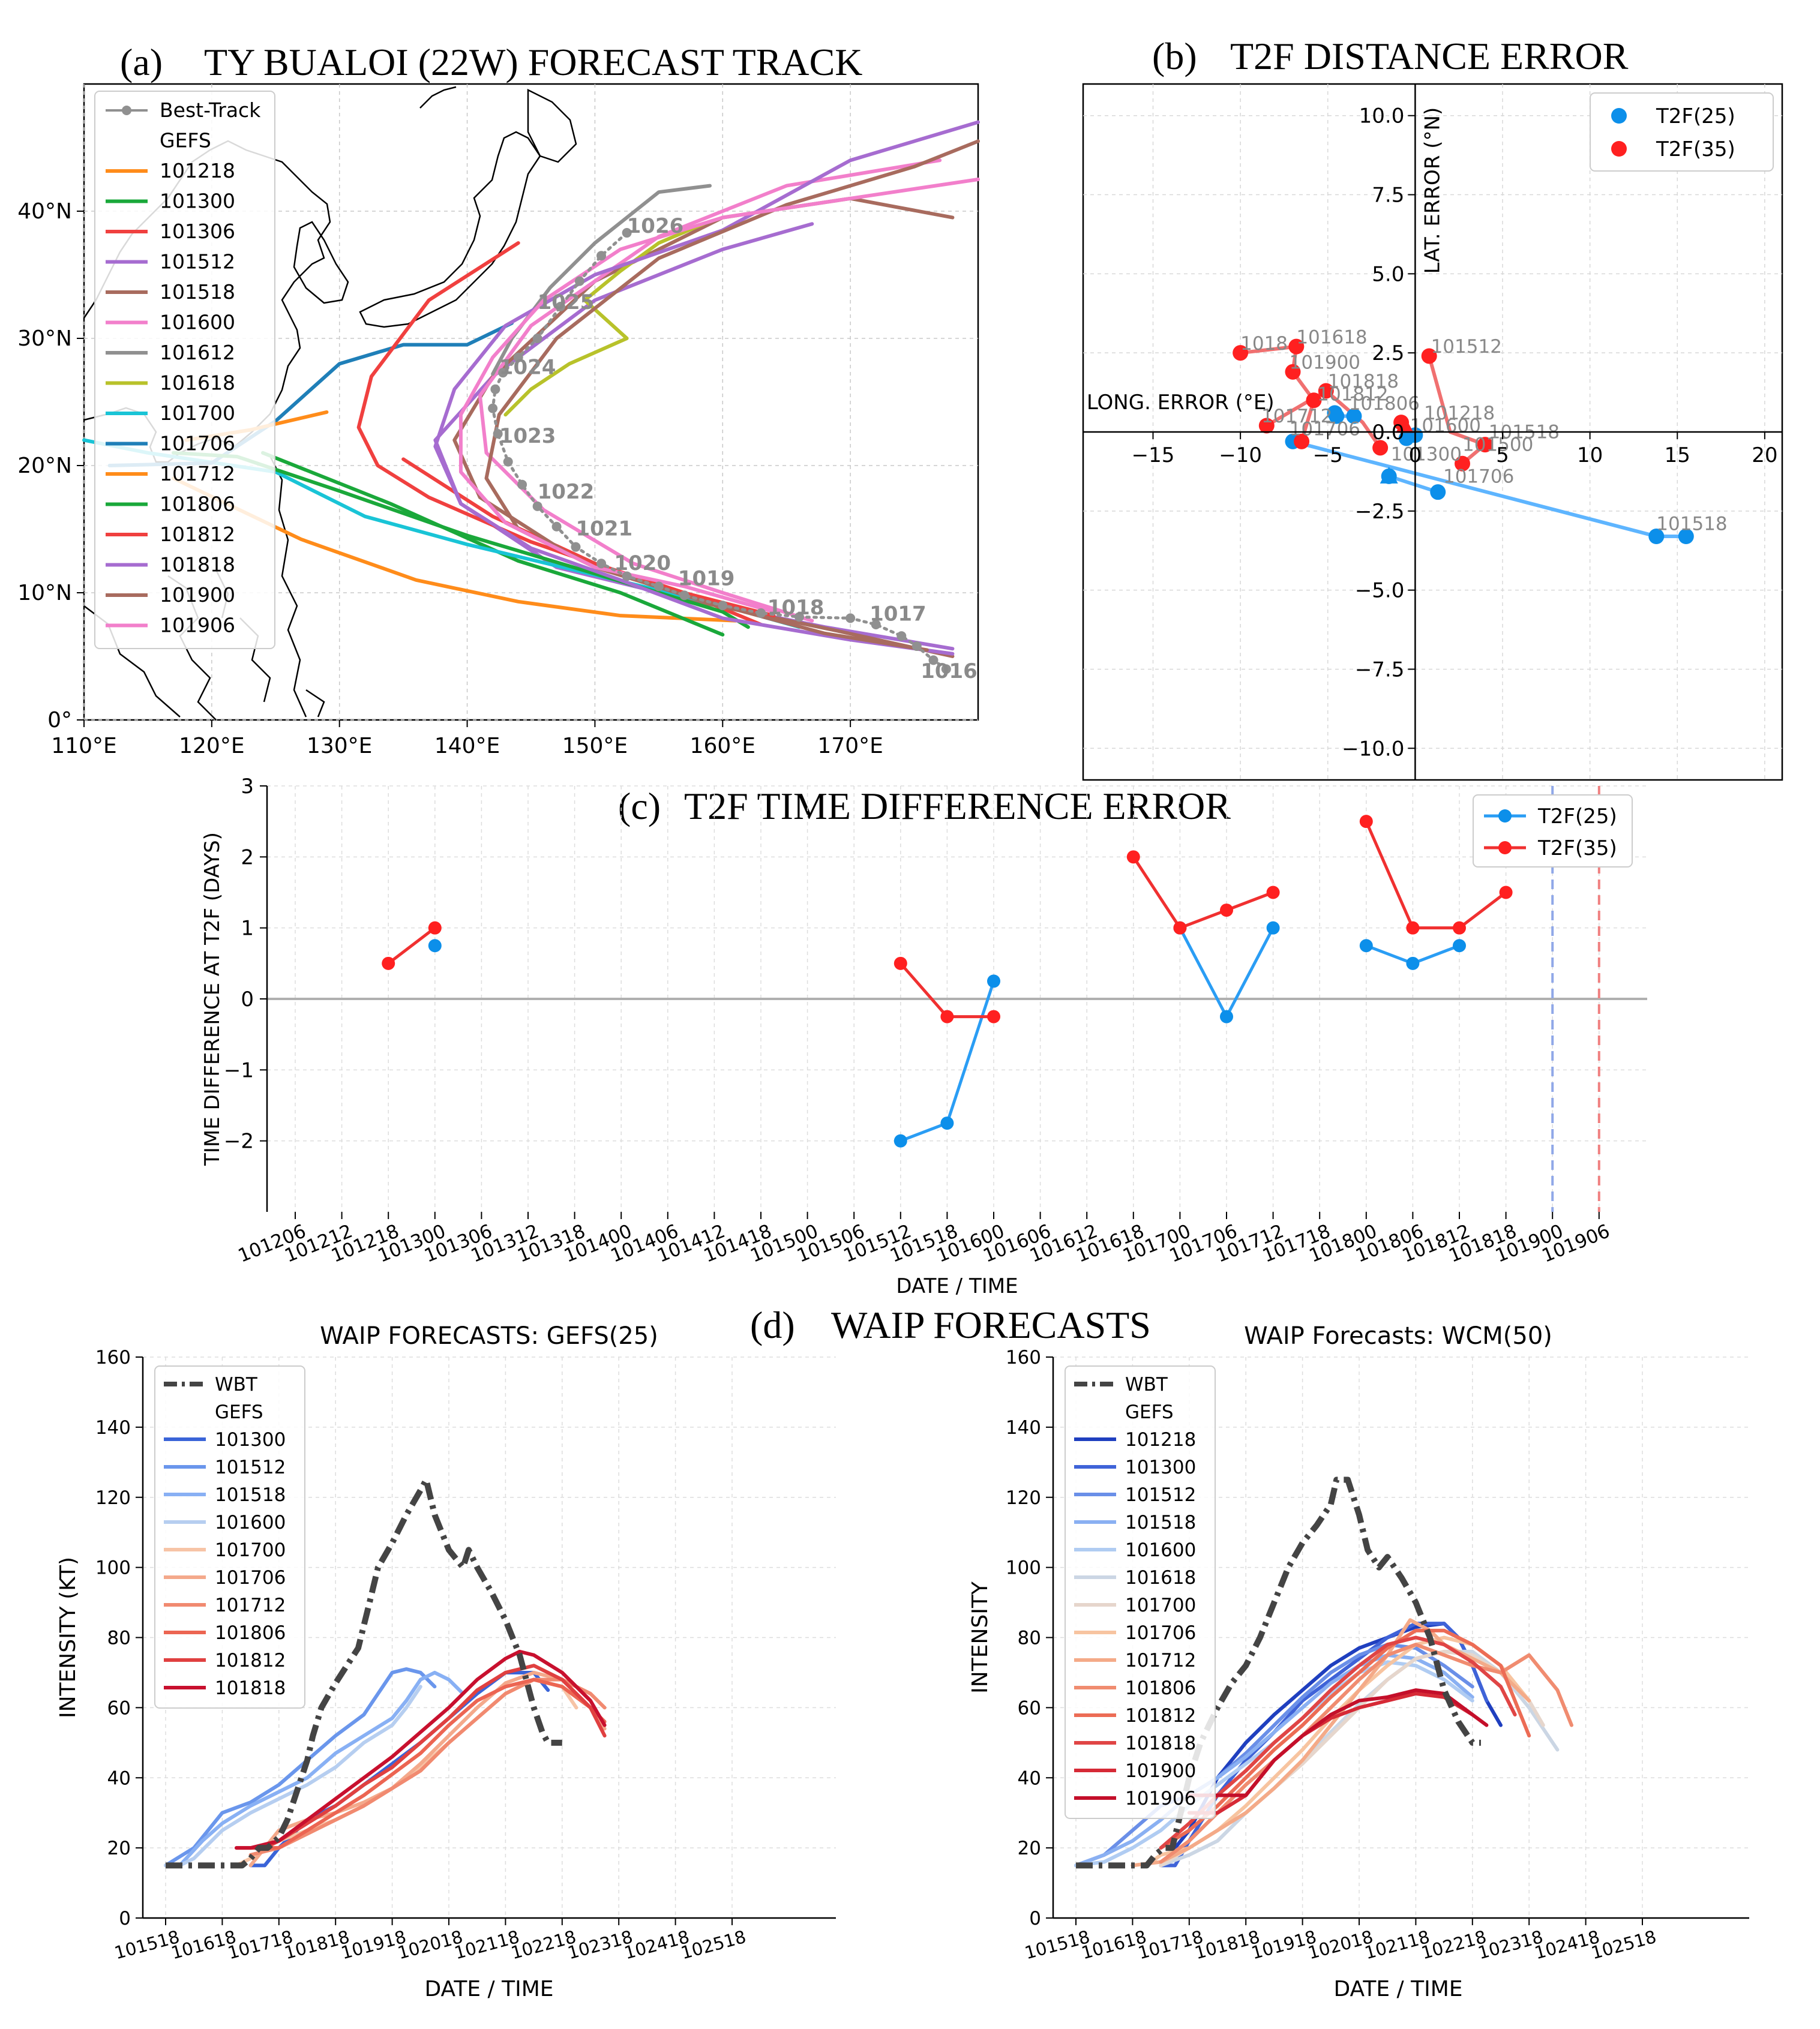 The image size is (1820, 2029). I want to click on x-tick-label: −15, so click(1153, 455).